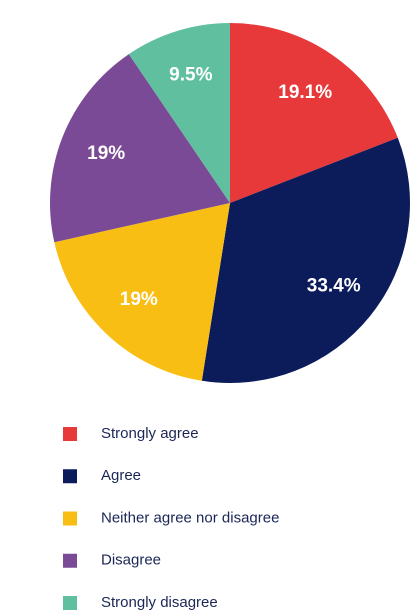 This screenshot has height=615, width=411. What do you see at coordinates (159, 602) in the screenshot?
I see `legend-label: Strongly disagree` at bounding box center [159, 602].